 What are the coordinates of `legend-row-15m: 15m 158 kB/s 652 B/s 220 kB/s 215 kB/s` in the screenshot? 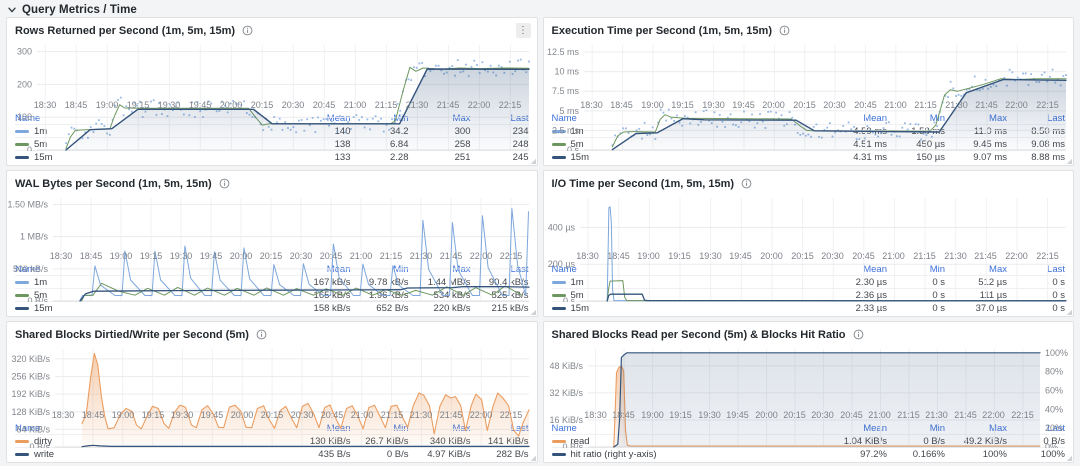 It's located at (272, 307).